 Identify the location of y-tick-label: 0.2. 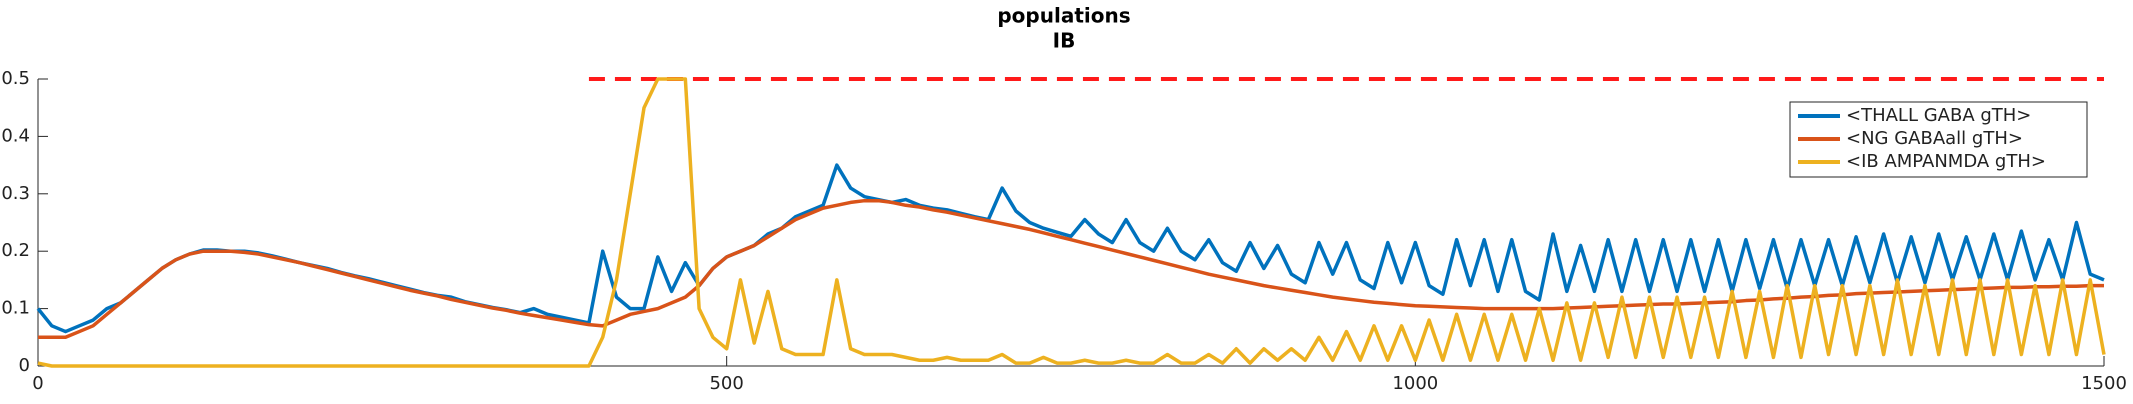
(15, 250).